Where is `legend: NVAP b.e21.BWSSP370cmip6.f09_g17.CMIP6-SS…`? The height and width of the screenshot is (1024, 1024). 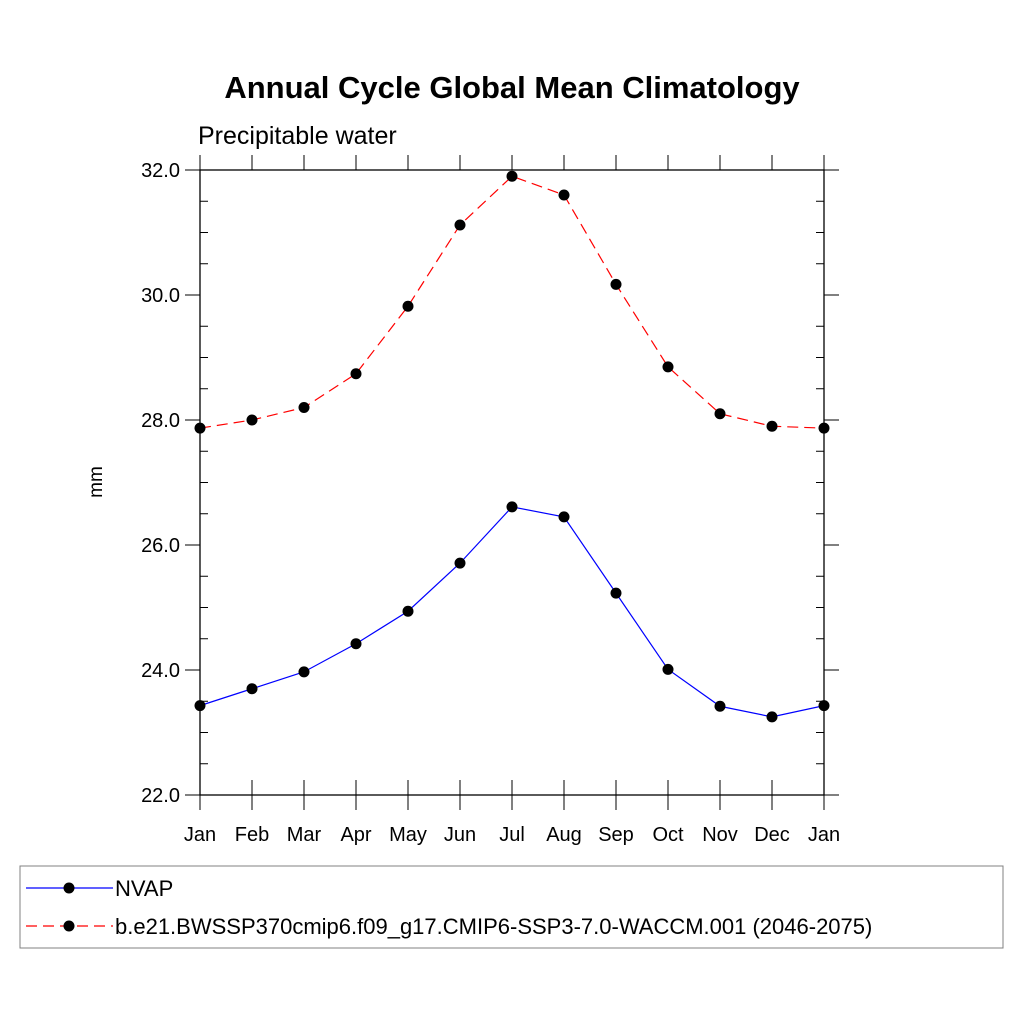
legend: NVAP b.e21.BWSSP370cmip6.f09_g17.CMIP6-SS… is located at coordinates (449, 907).